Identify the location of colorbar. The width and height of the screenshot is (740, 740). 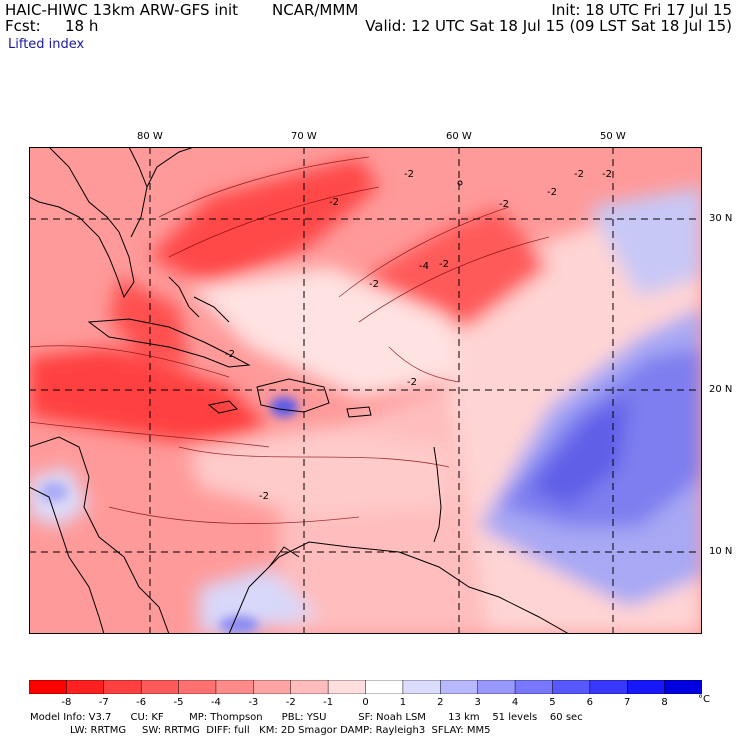
(365, 687).